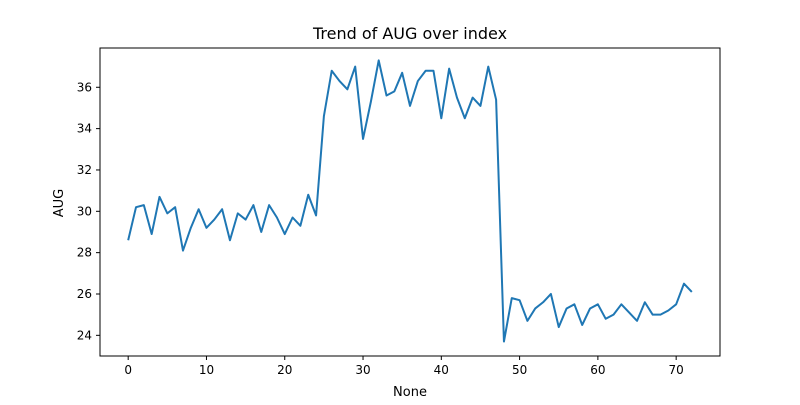  I want to click on x-tick-label: 10, so click(206, 370).